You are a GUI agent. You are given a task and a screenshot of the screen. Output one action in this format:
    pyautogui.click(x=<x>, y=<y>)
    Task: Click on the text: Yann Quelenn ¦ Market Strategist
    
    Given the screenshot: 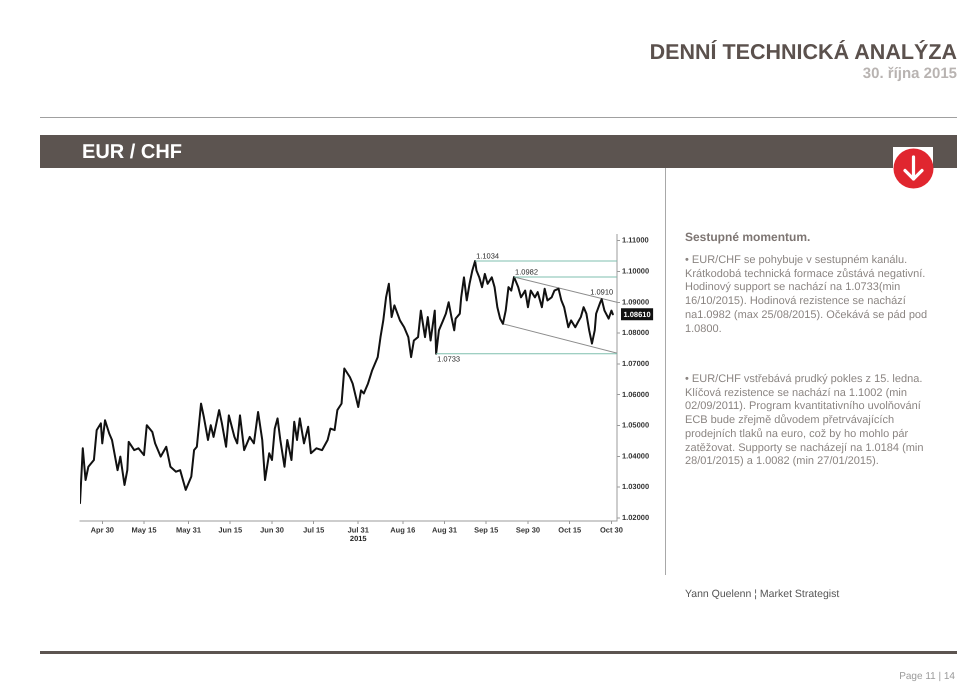 What is the action you would take?
    pyautogui.click(x=762, y=594)
    